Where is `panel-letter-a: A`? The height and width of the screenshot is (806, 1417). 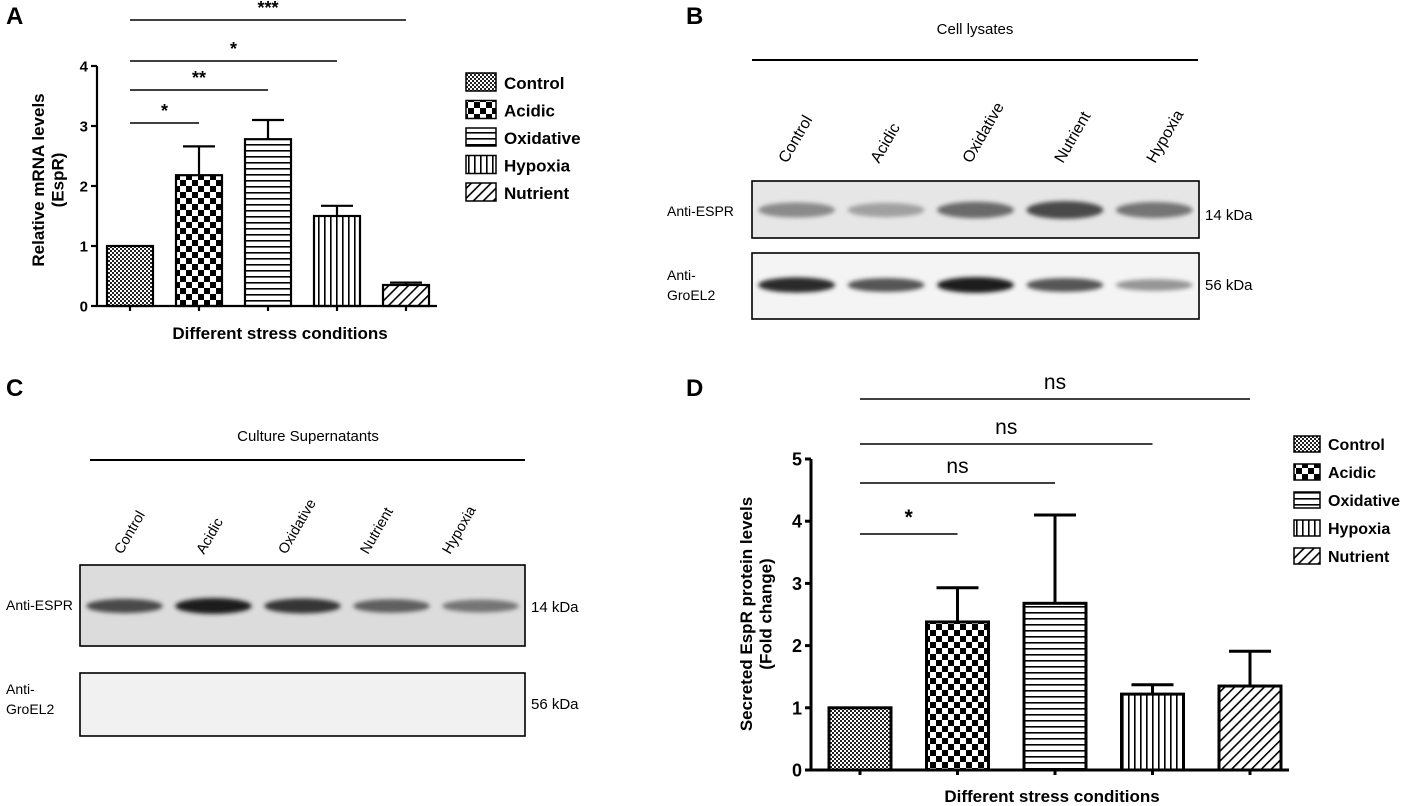 panel-letter-a: A is located at coordinates (14, 16).